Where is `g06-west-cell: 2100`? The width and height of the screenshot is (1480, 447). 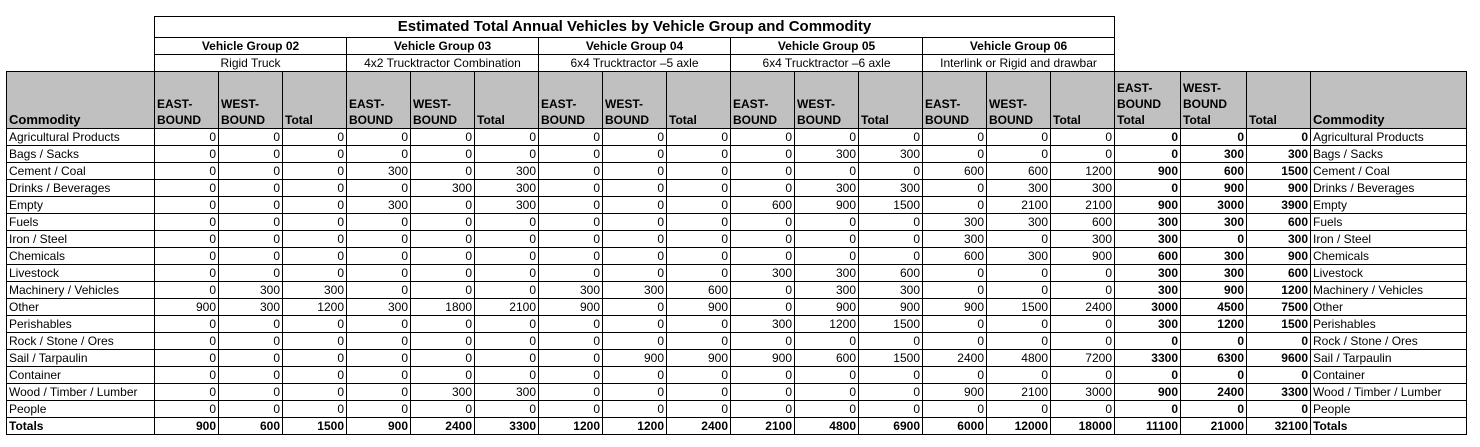 g06-west-cell: 2100 is located at coordinates (1018, 205).